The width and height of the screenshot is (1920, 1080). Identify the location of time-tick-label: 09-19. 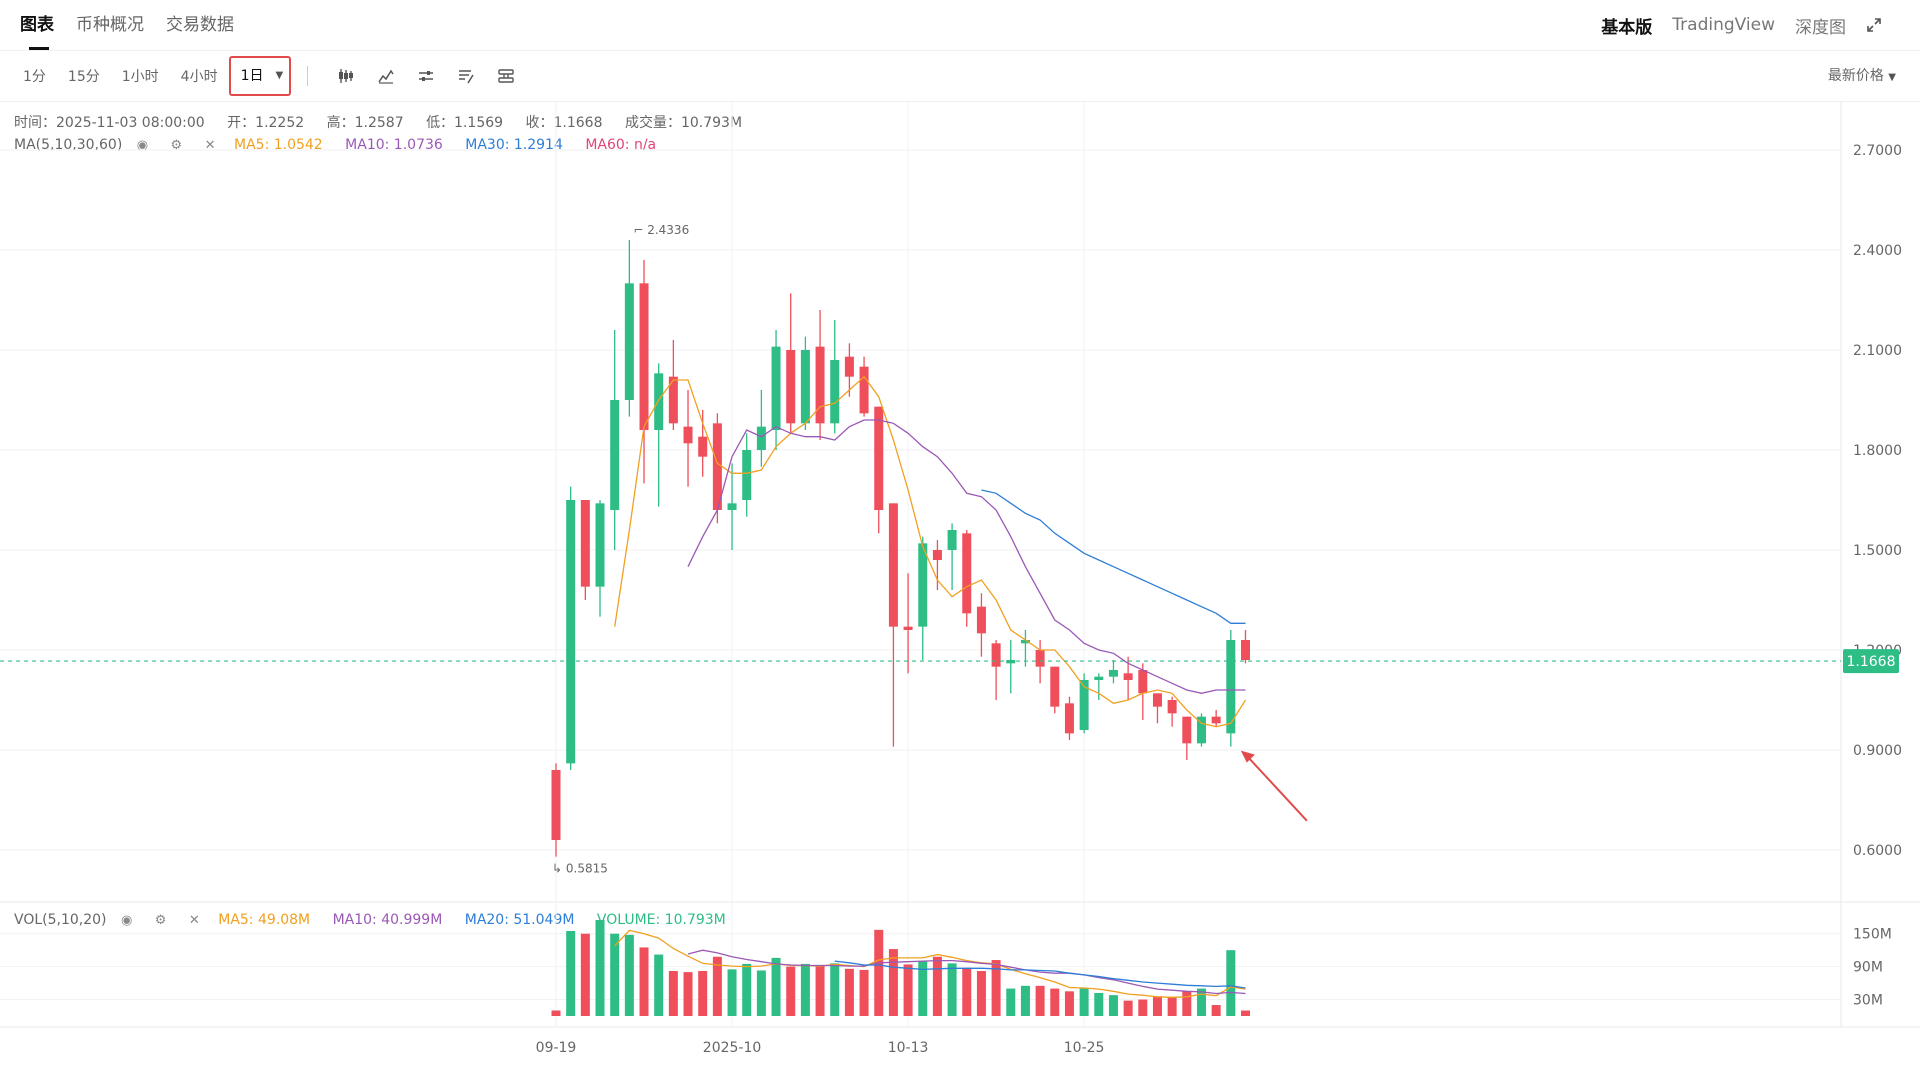
(556, 1048).